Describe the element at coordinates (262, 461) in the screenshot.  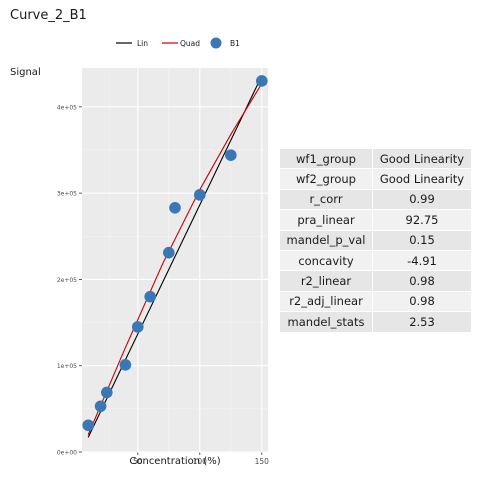
I see `x-tick-label: 150` at that location.